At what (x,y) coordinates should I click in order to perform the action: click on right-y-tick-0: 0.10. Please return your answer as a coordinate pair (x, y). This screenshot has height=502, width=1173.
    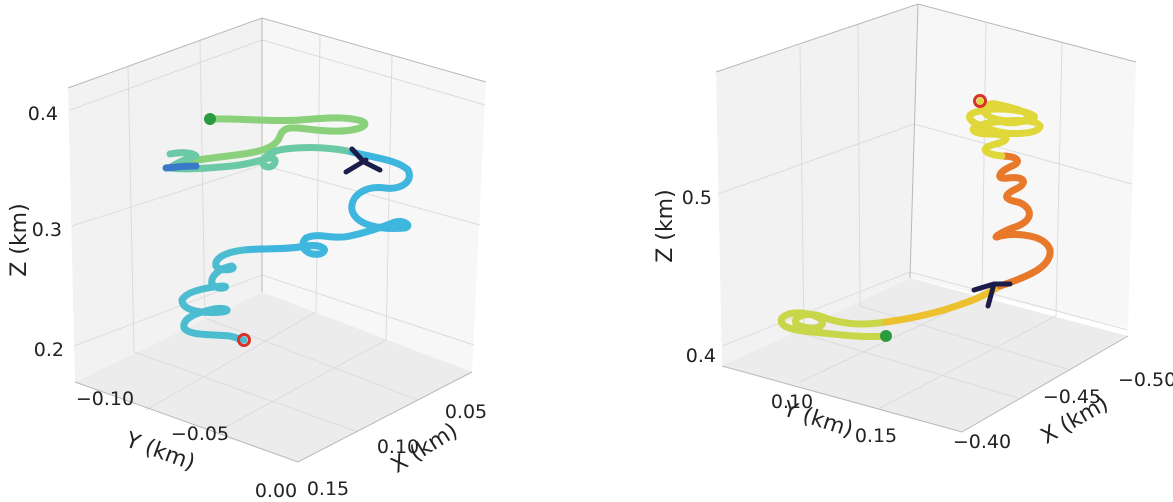
    Looking at the image, I should click on (792, 402).